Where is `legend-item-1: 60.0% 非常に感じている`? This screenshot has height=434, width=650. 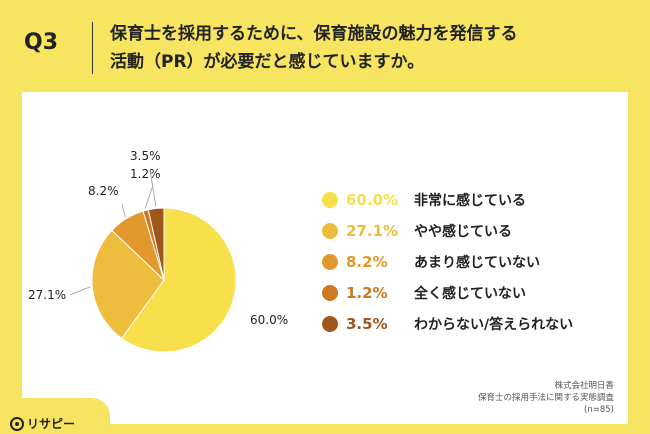 legend-item-1: 60.0% 非常に感じている is located at coordinates (447, 200).